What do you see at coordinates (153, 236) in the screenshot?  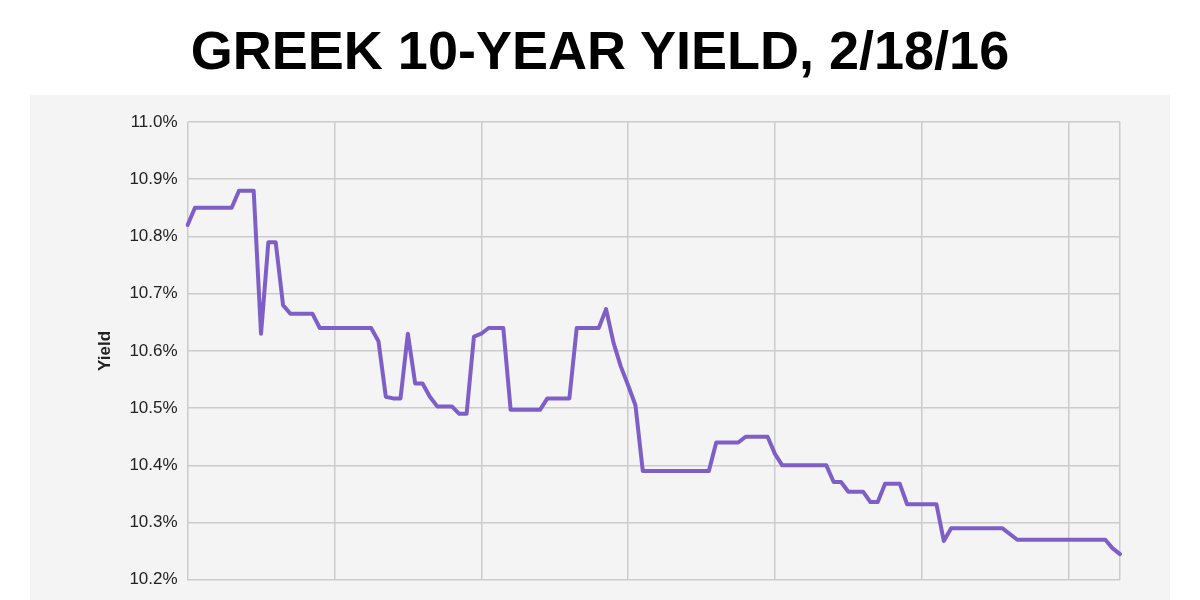 I see `y-tick-label: 10.8%` at bounding box center [153, 236].